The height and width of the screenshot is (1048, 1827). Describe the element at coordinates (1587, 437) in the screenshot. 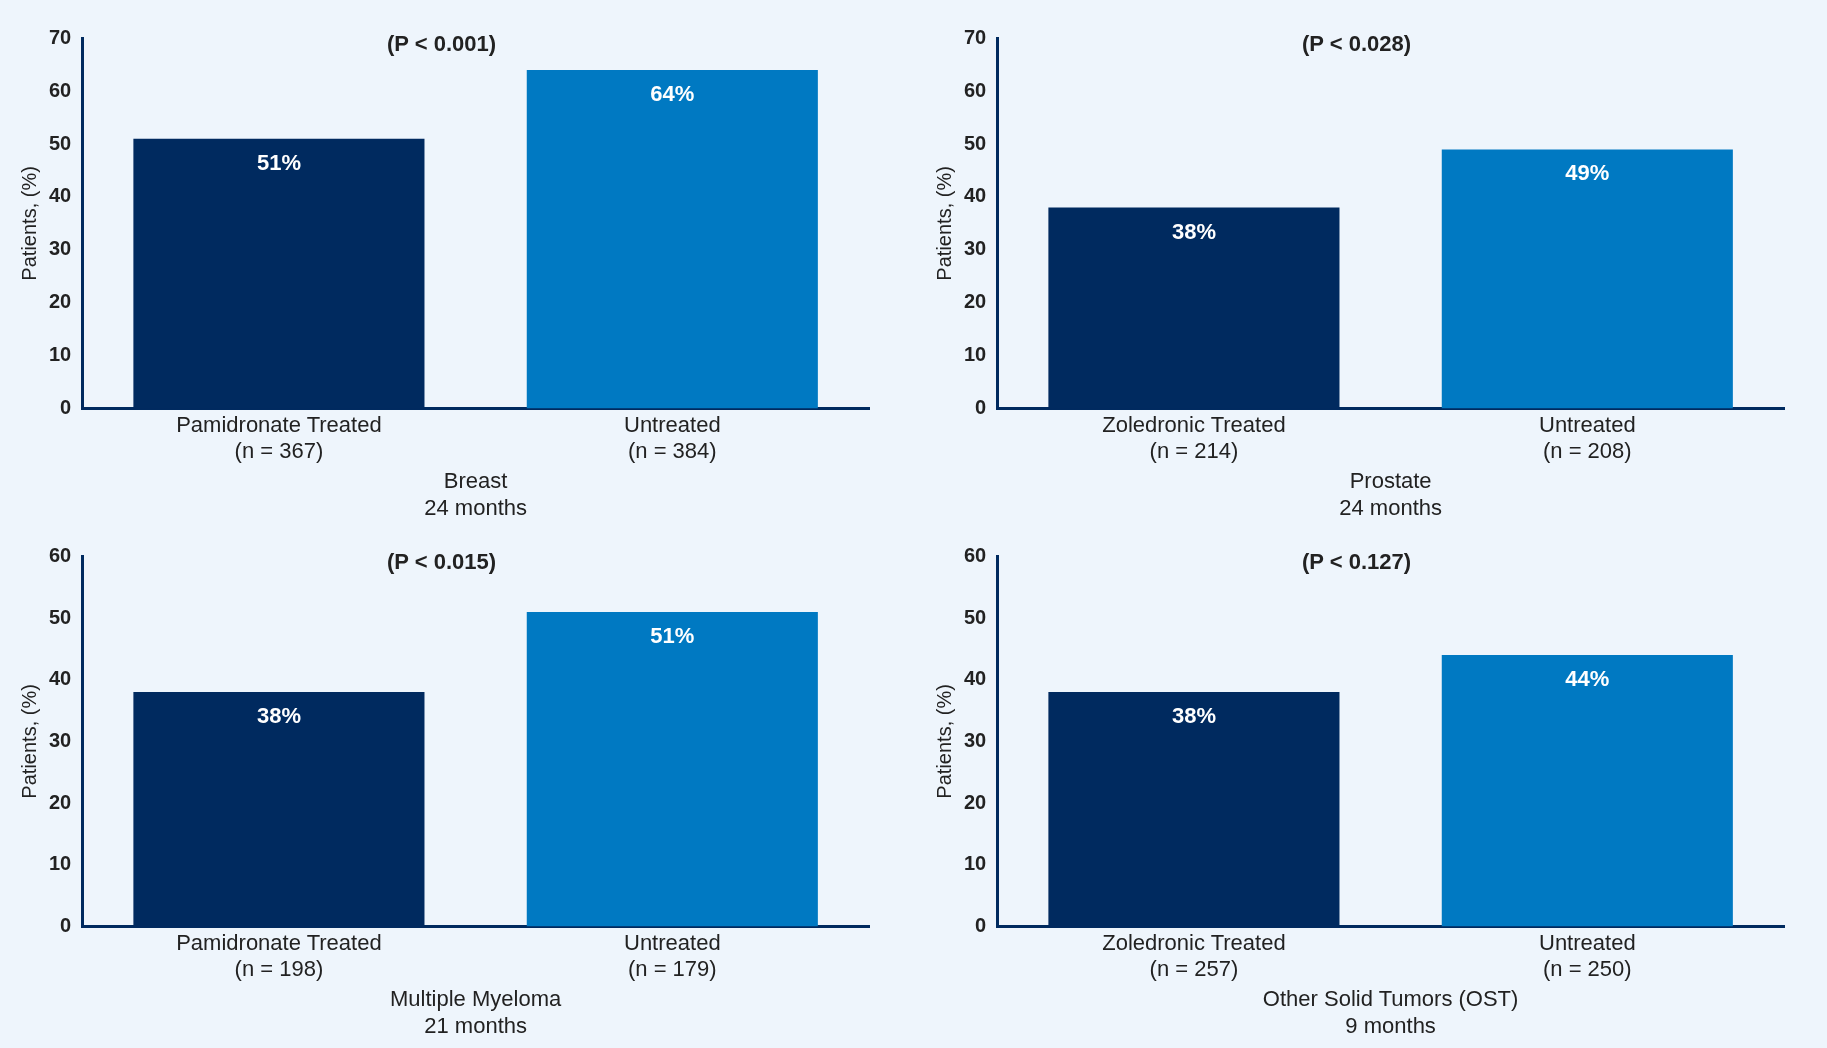

I see `x-tick-label: Untreated (n = 208)` at that location.